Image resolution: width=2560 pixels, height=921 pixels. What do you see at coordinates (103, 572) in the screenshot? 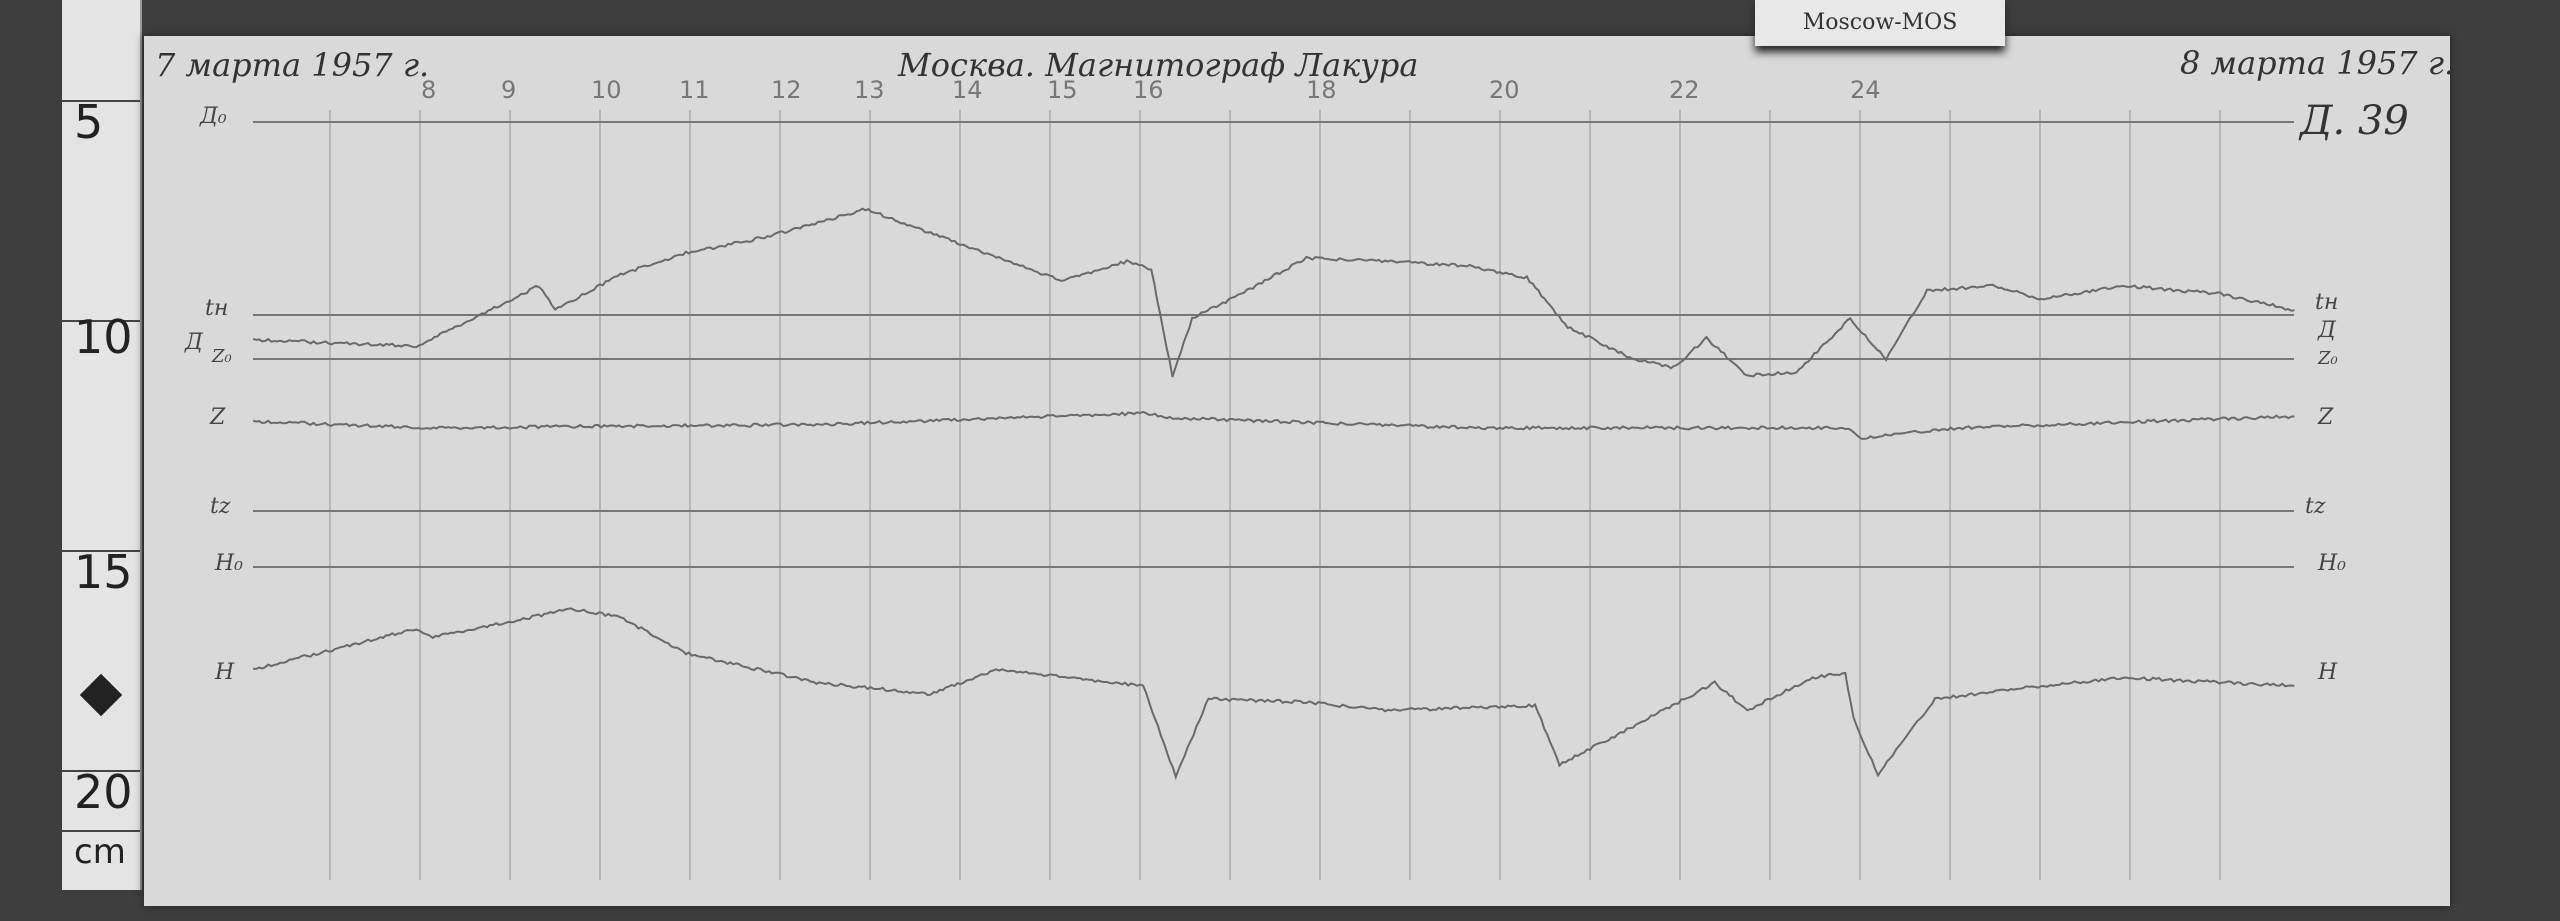
I see `ruler-mark-15: 15` at bounding box center [103, 572].